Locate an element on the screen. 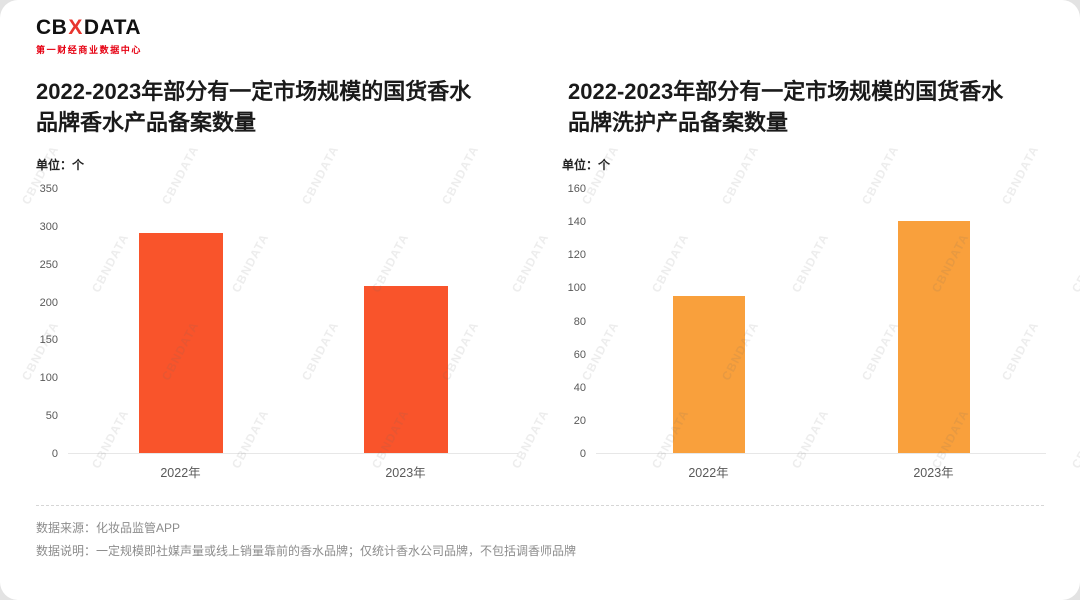 This screenshot has width=1080, height=600. logo-subtitle: 第一财经商业数据中心 is located at coordinates (89, 50).